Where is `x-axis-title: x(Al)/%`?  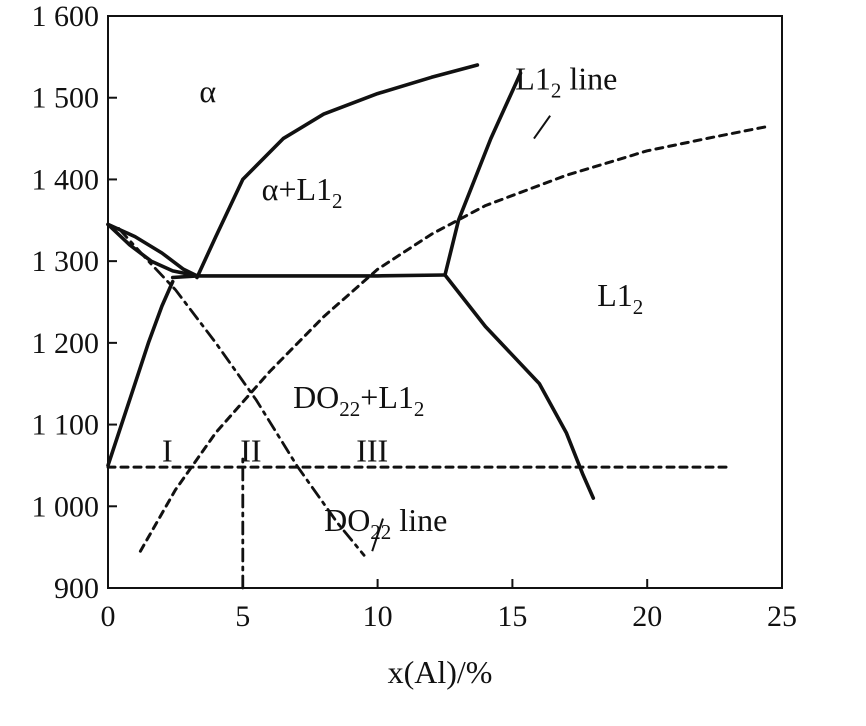
x-axis-title: x(Al)/% is located at coordinates (440, 672).